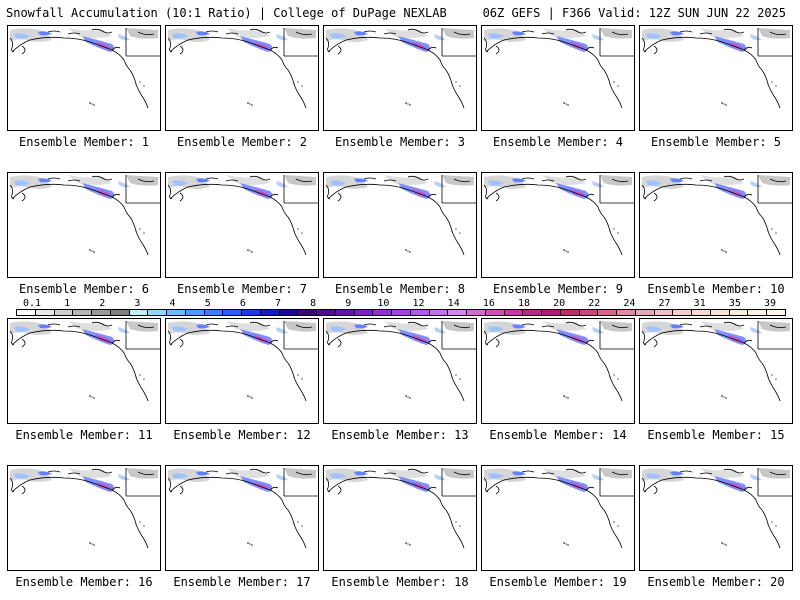 The image size is (800, 600). Describe the element at coordinates (32, 303) in the screenshot. I see `colorbar-tick-label: 0.1` at that location.